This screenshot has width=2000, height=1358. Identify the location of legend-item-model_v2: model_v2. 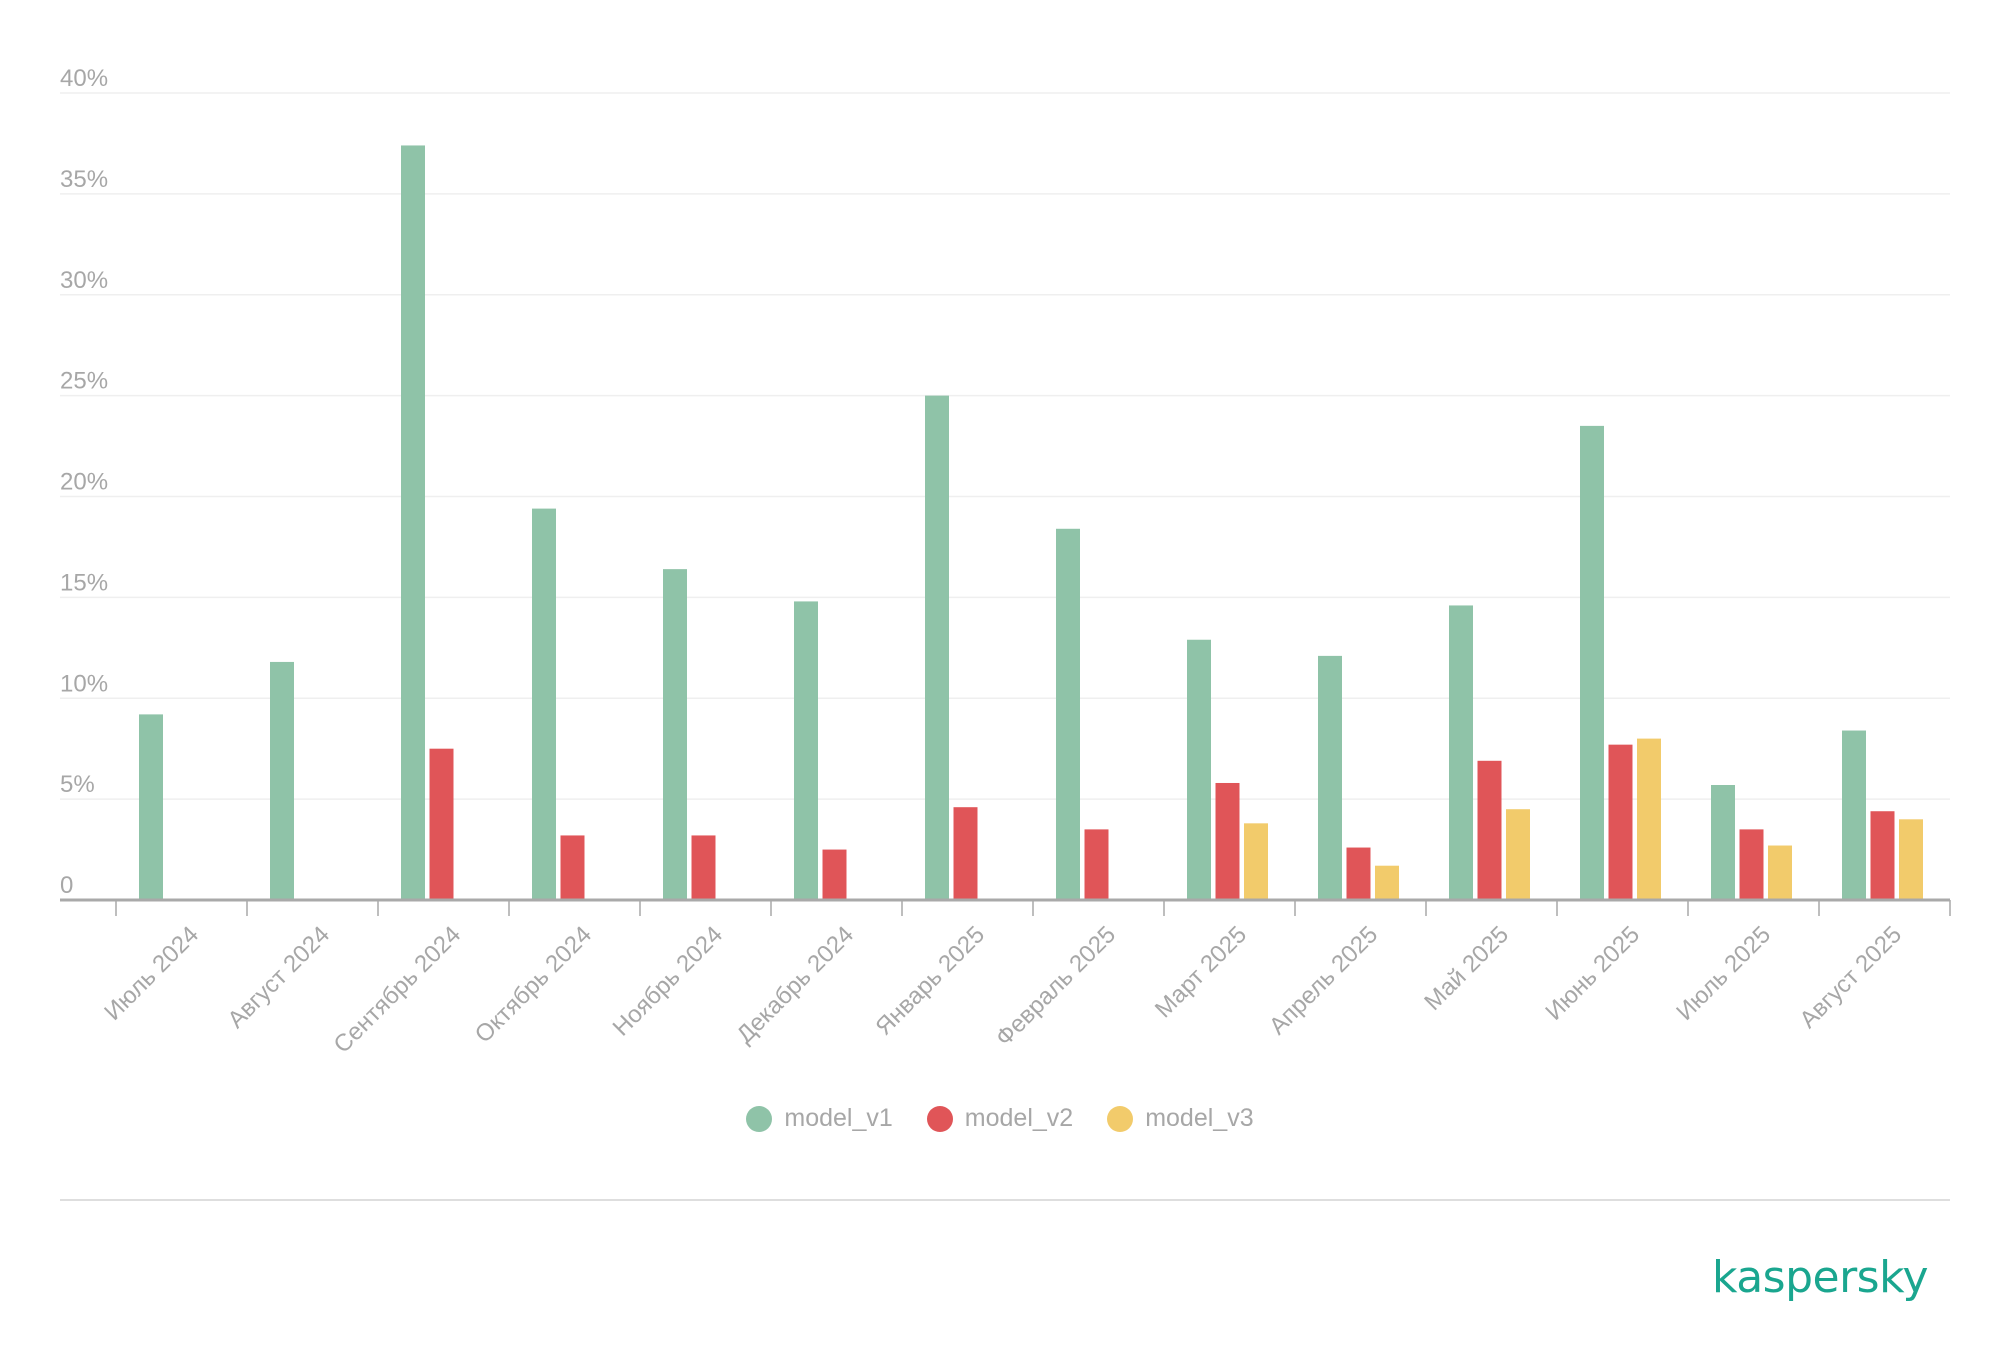
(1000, 1118).